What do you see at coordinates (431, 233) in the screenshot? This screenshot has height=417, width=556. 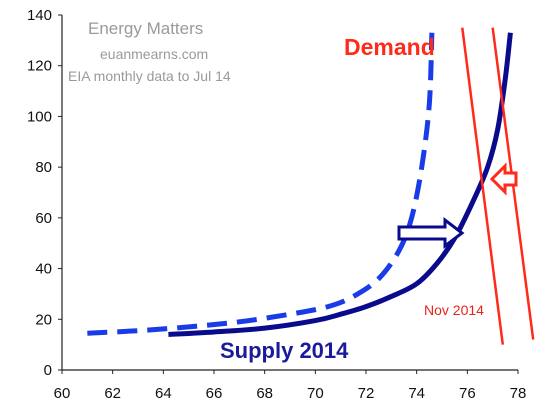 I see `supply-shift-arrow` at bounding box center [431, 233].